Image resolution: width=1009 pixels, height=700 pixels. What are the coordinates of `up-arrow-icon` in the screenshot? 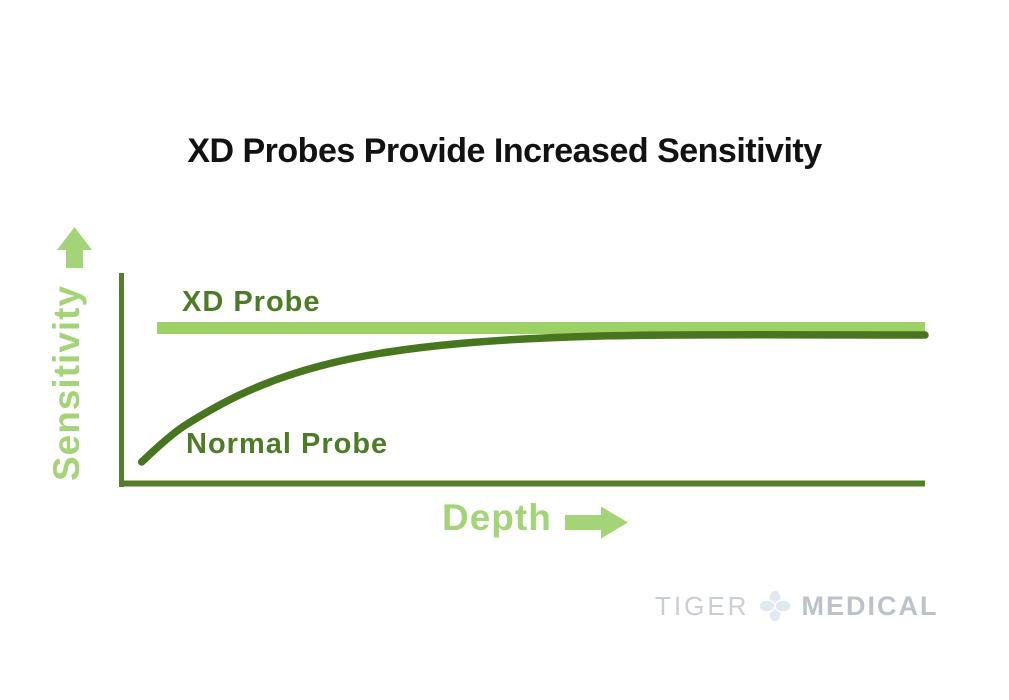 It's located at (74, 247).